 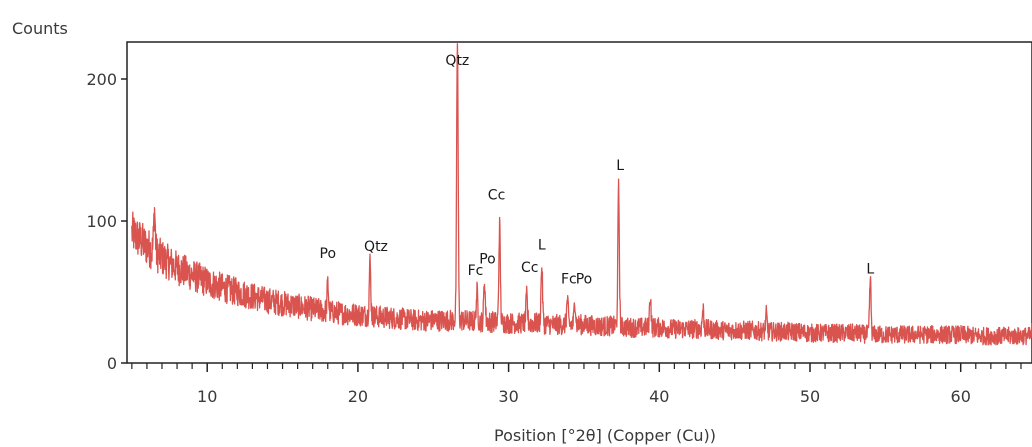 What do you see at coordinates (576, 384) in the screenshot?
I see `x-ticks: 10 20 30 40 50 60` at bounding box center [576, 384].